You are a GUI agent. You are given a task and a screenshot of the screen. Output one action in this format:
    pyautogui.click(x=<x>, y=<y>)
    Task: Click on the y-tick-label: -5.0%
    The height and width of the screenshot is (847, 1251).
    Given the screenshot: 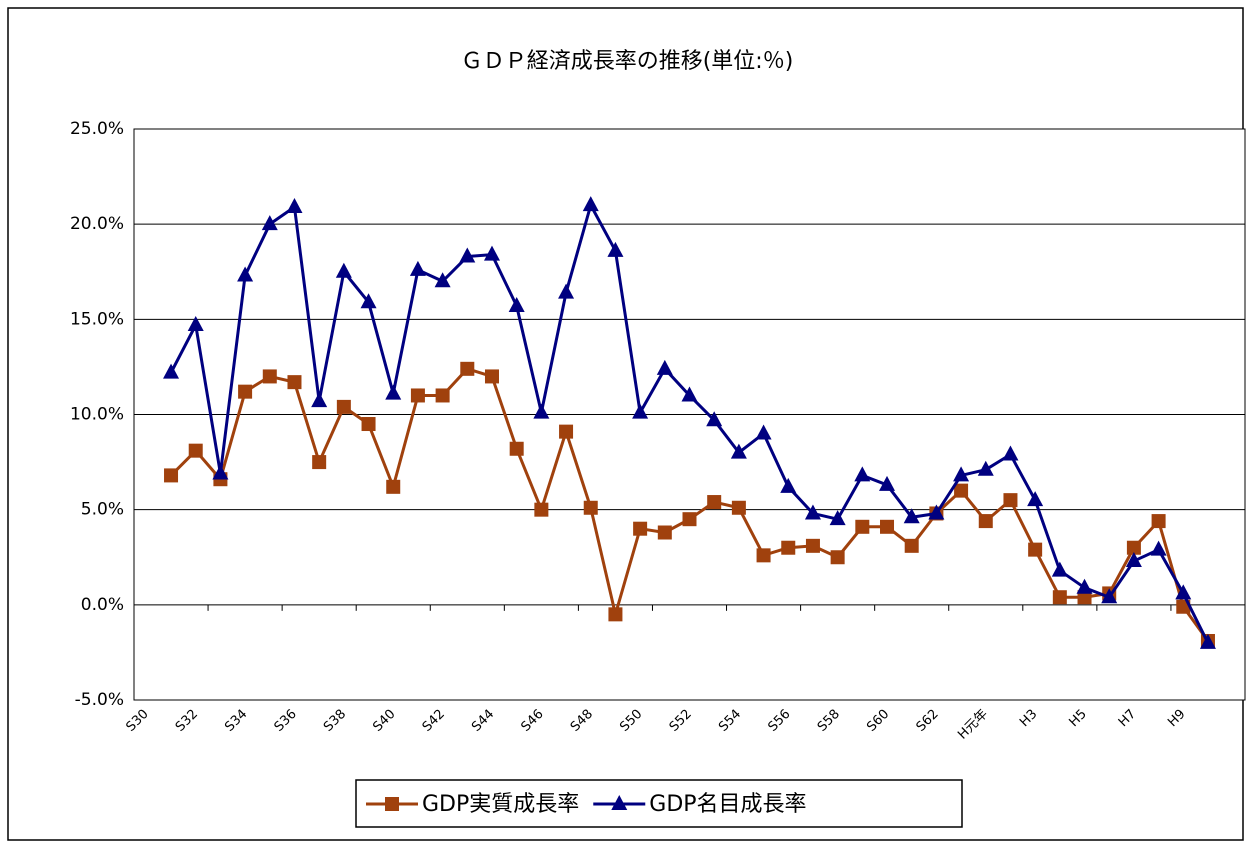 What is the action you would take?
    pyautogui.click(x=99, y=700)
    